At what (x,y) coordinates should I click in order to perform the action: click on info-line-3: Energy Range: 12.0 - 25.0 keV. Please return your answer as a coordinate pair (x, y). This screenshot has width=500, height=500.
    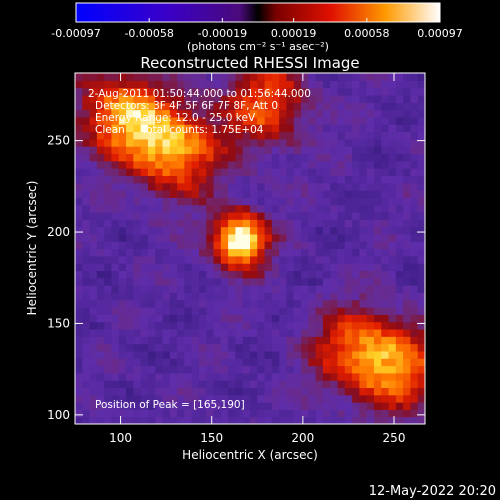
    Looking at the image, I should click on (175, 118).